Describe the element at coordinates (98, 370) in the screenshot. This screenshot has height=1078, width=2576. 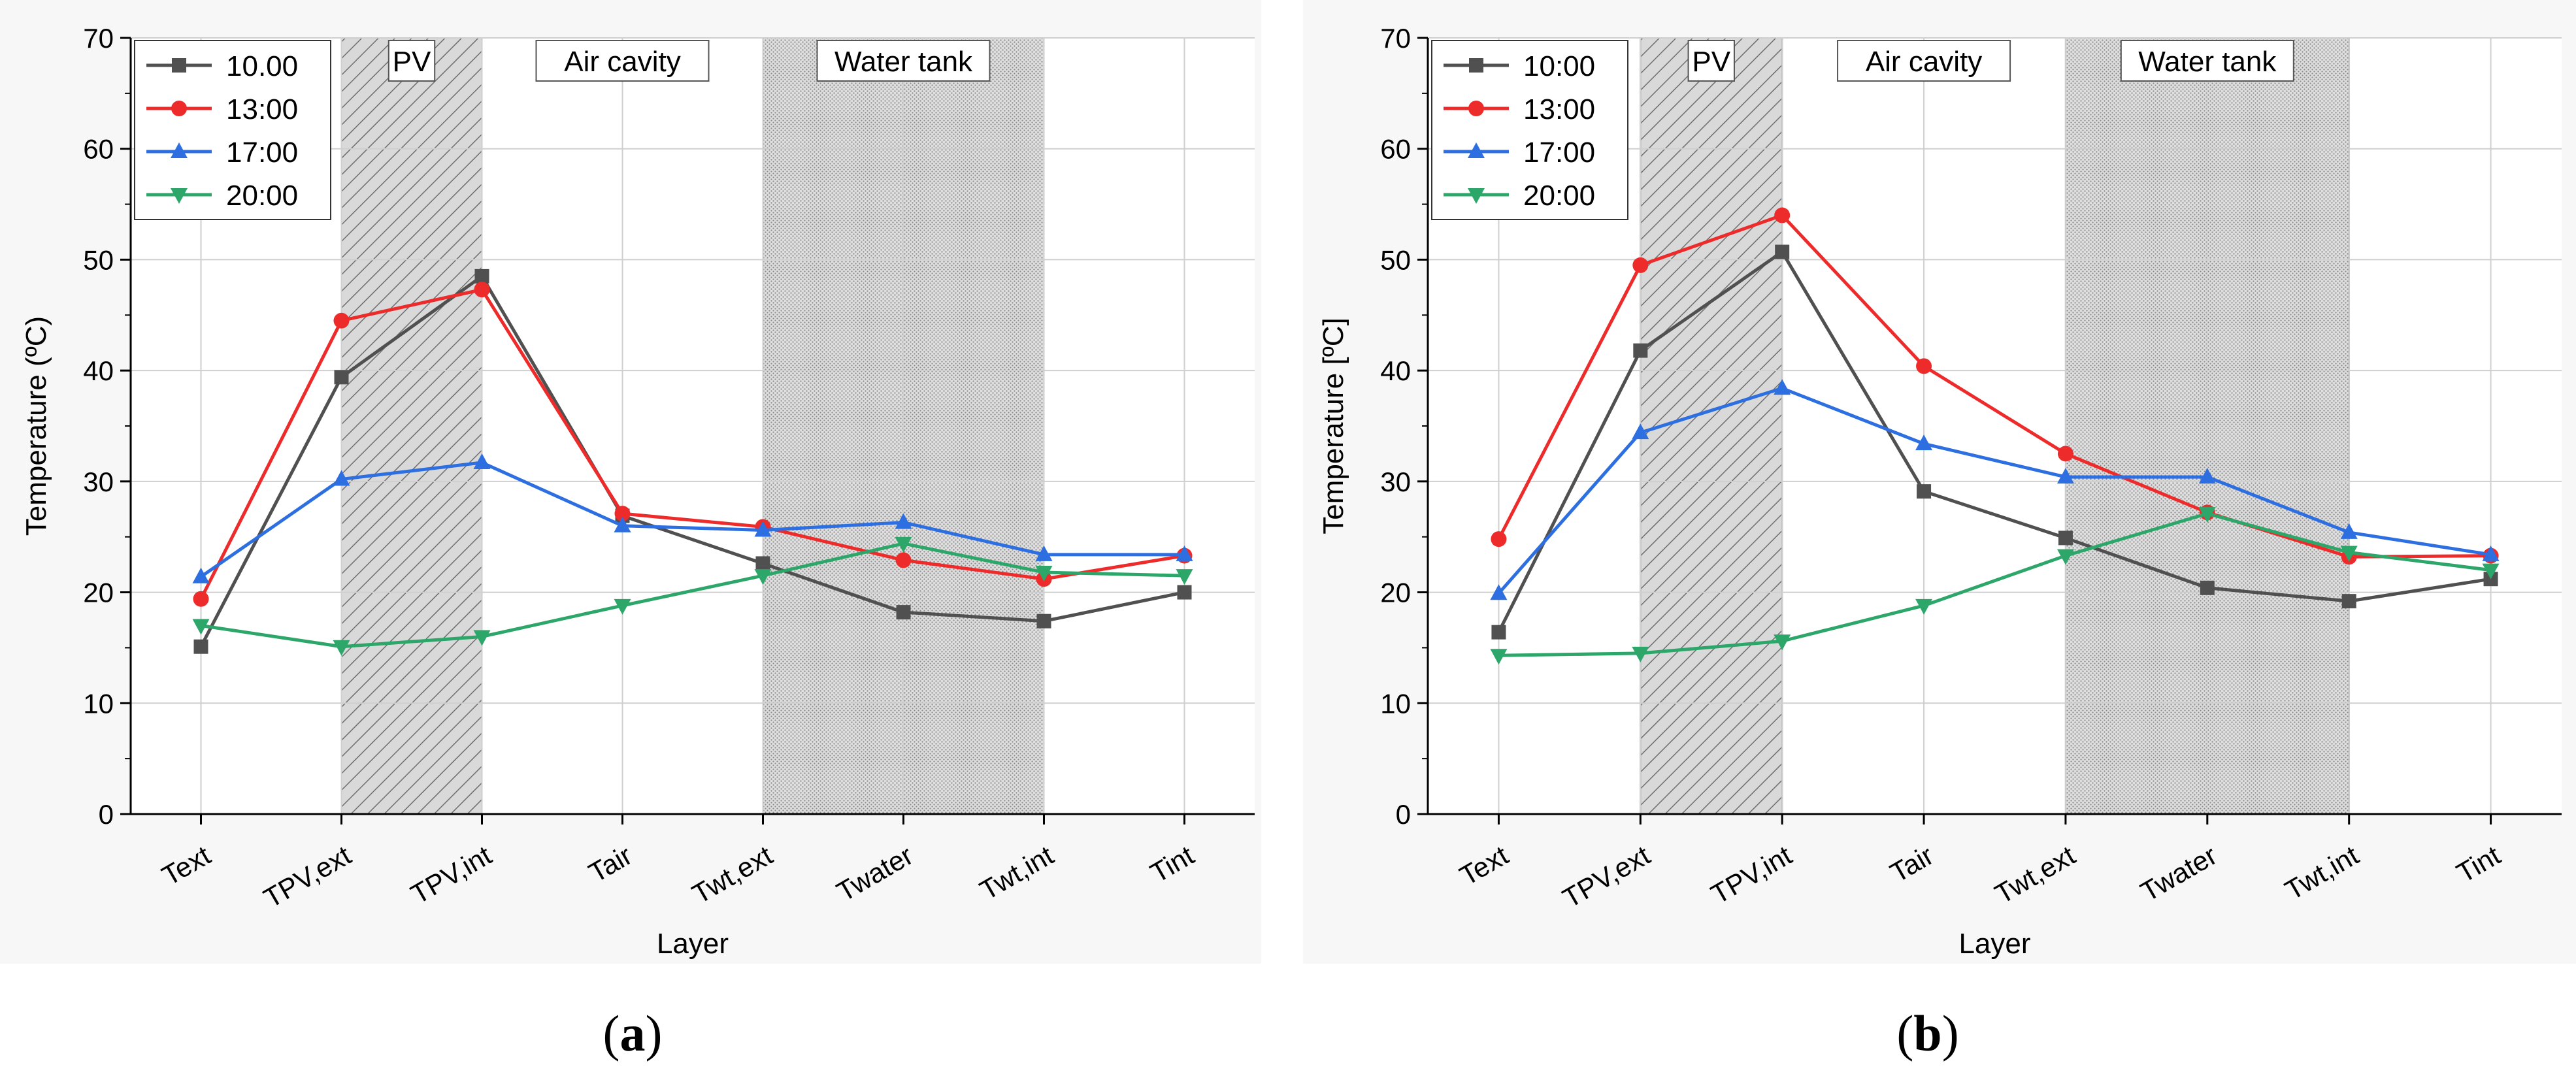
I see `chart-a-y-tick-label-4: 40` at that location.